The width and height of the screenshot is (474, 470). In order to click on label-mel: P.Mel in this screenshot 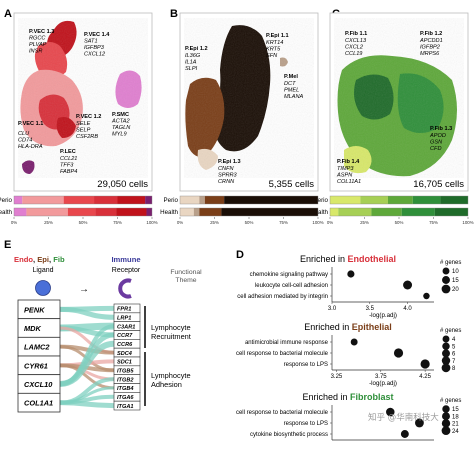, I will do `click(291, 77)`.